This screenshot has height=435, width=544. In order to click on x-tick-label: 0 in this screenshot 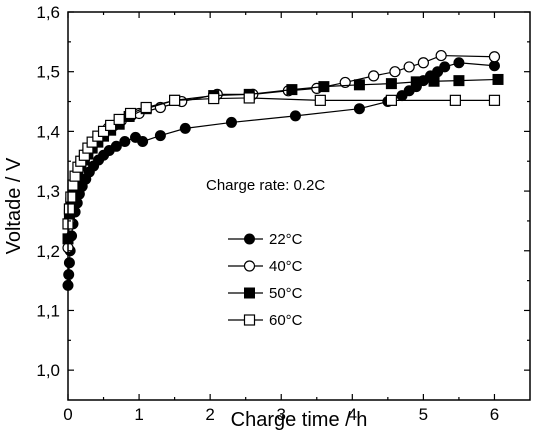, I will do `click(67, 414)`.